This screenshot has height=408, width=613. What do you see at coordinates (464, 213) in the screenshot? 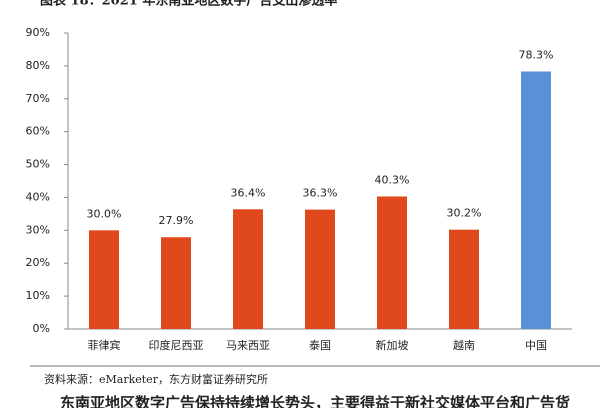
I see `value-label: 30.2%` at bounding box center [464, 213].